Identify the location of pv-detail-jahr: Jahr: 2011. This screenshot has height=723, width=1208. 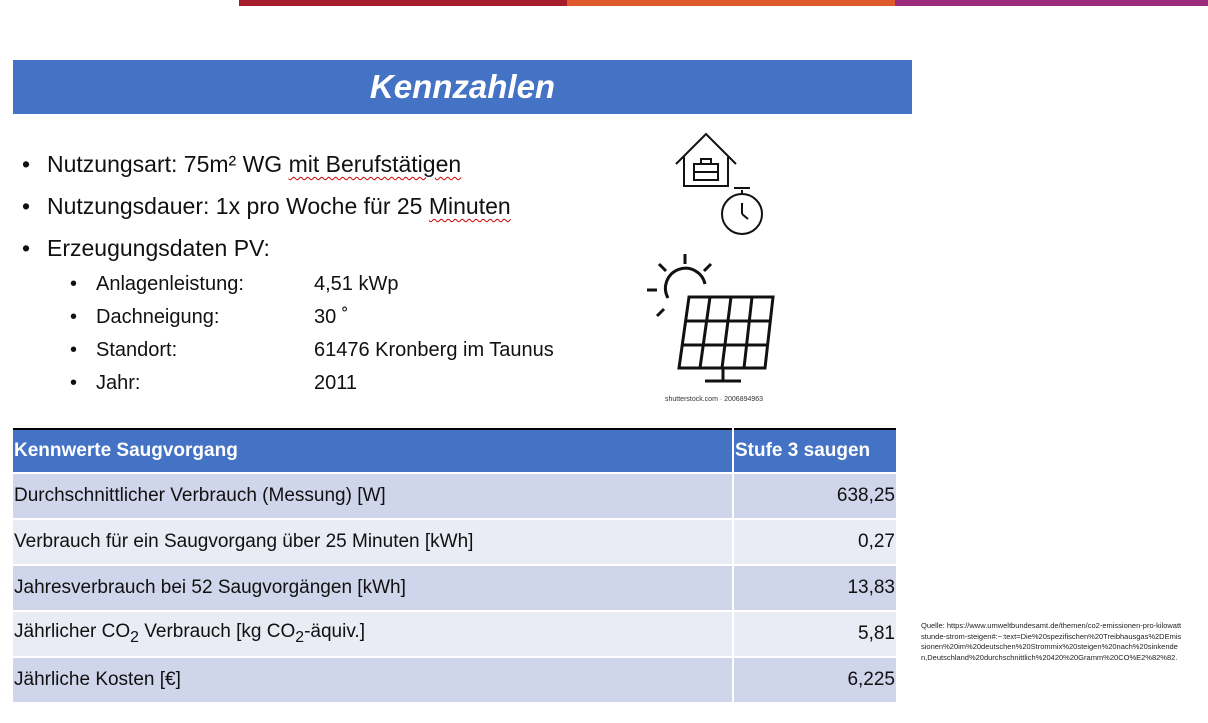
(312, 383).